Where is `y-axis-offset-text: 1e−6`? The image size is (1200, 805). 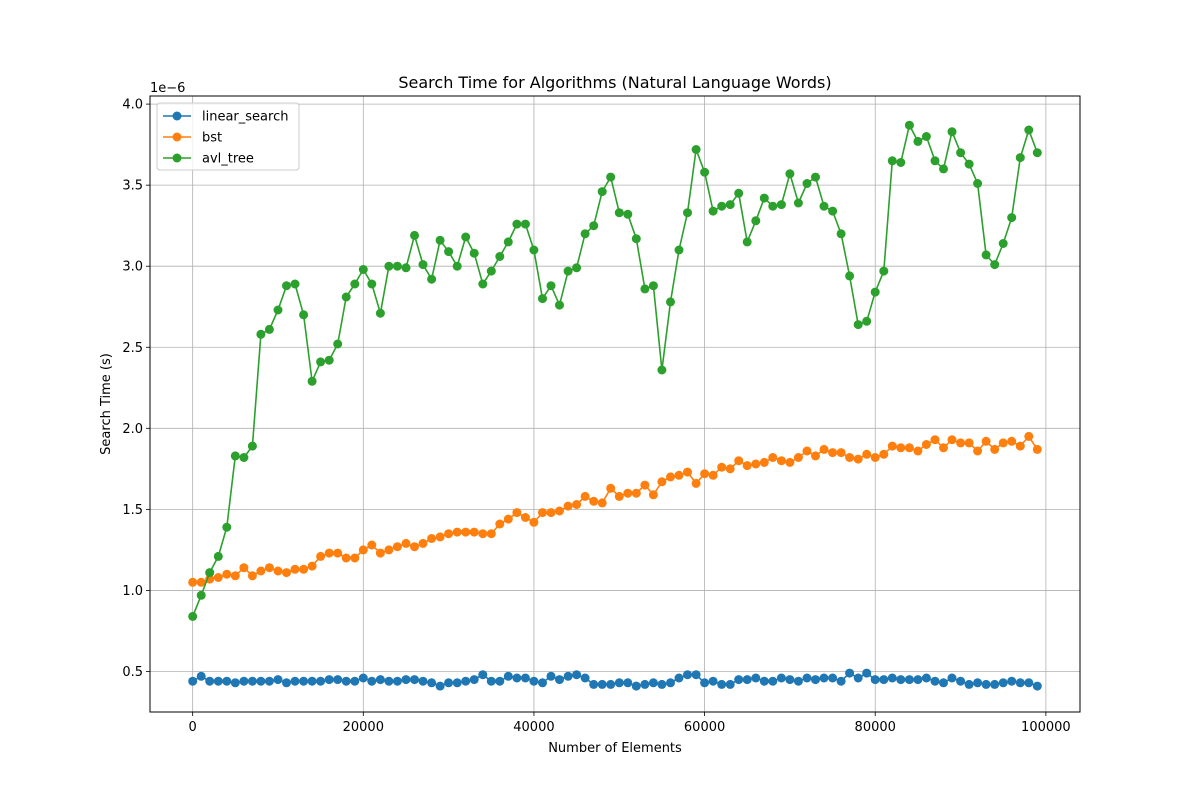 y-axis-offset-text: 1e−6 is located at coordinates (167, 88).